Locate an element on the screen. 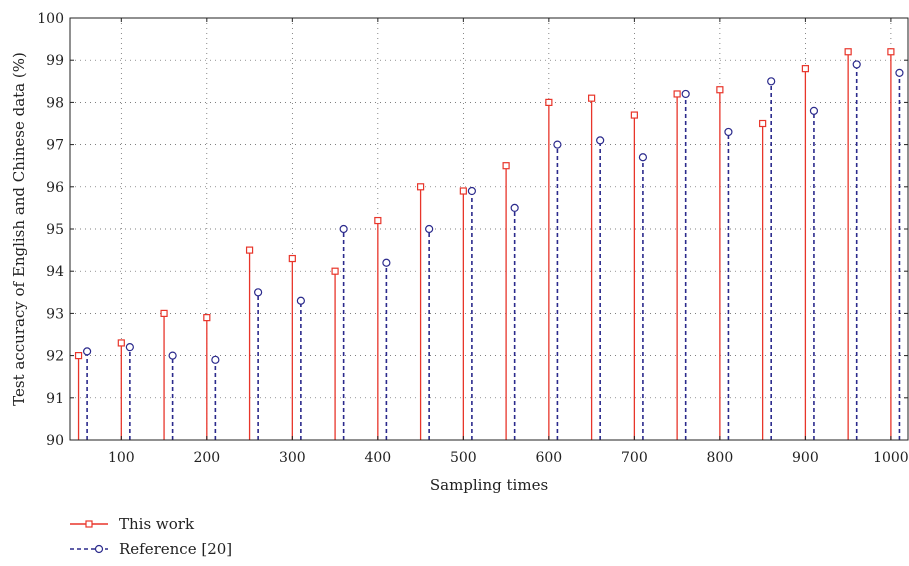  legend-item-reference: Reference [20] is located at coordinates (151, 549).